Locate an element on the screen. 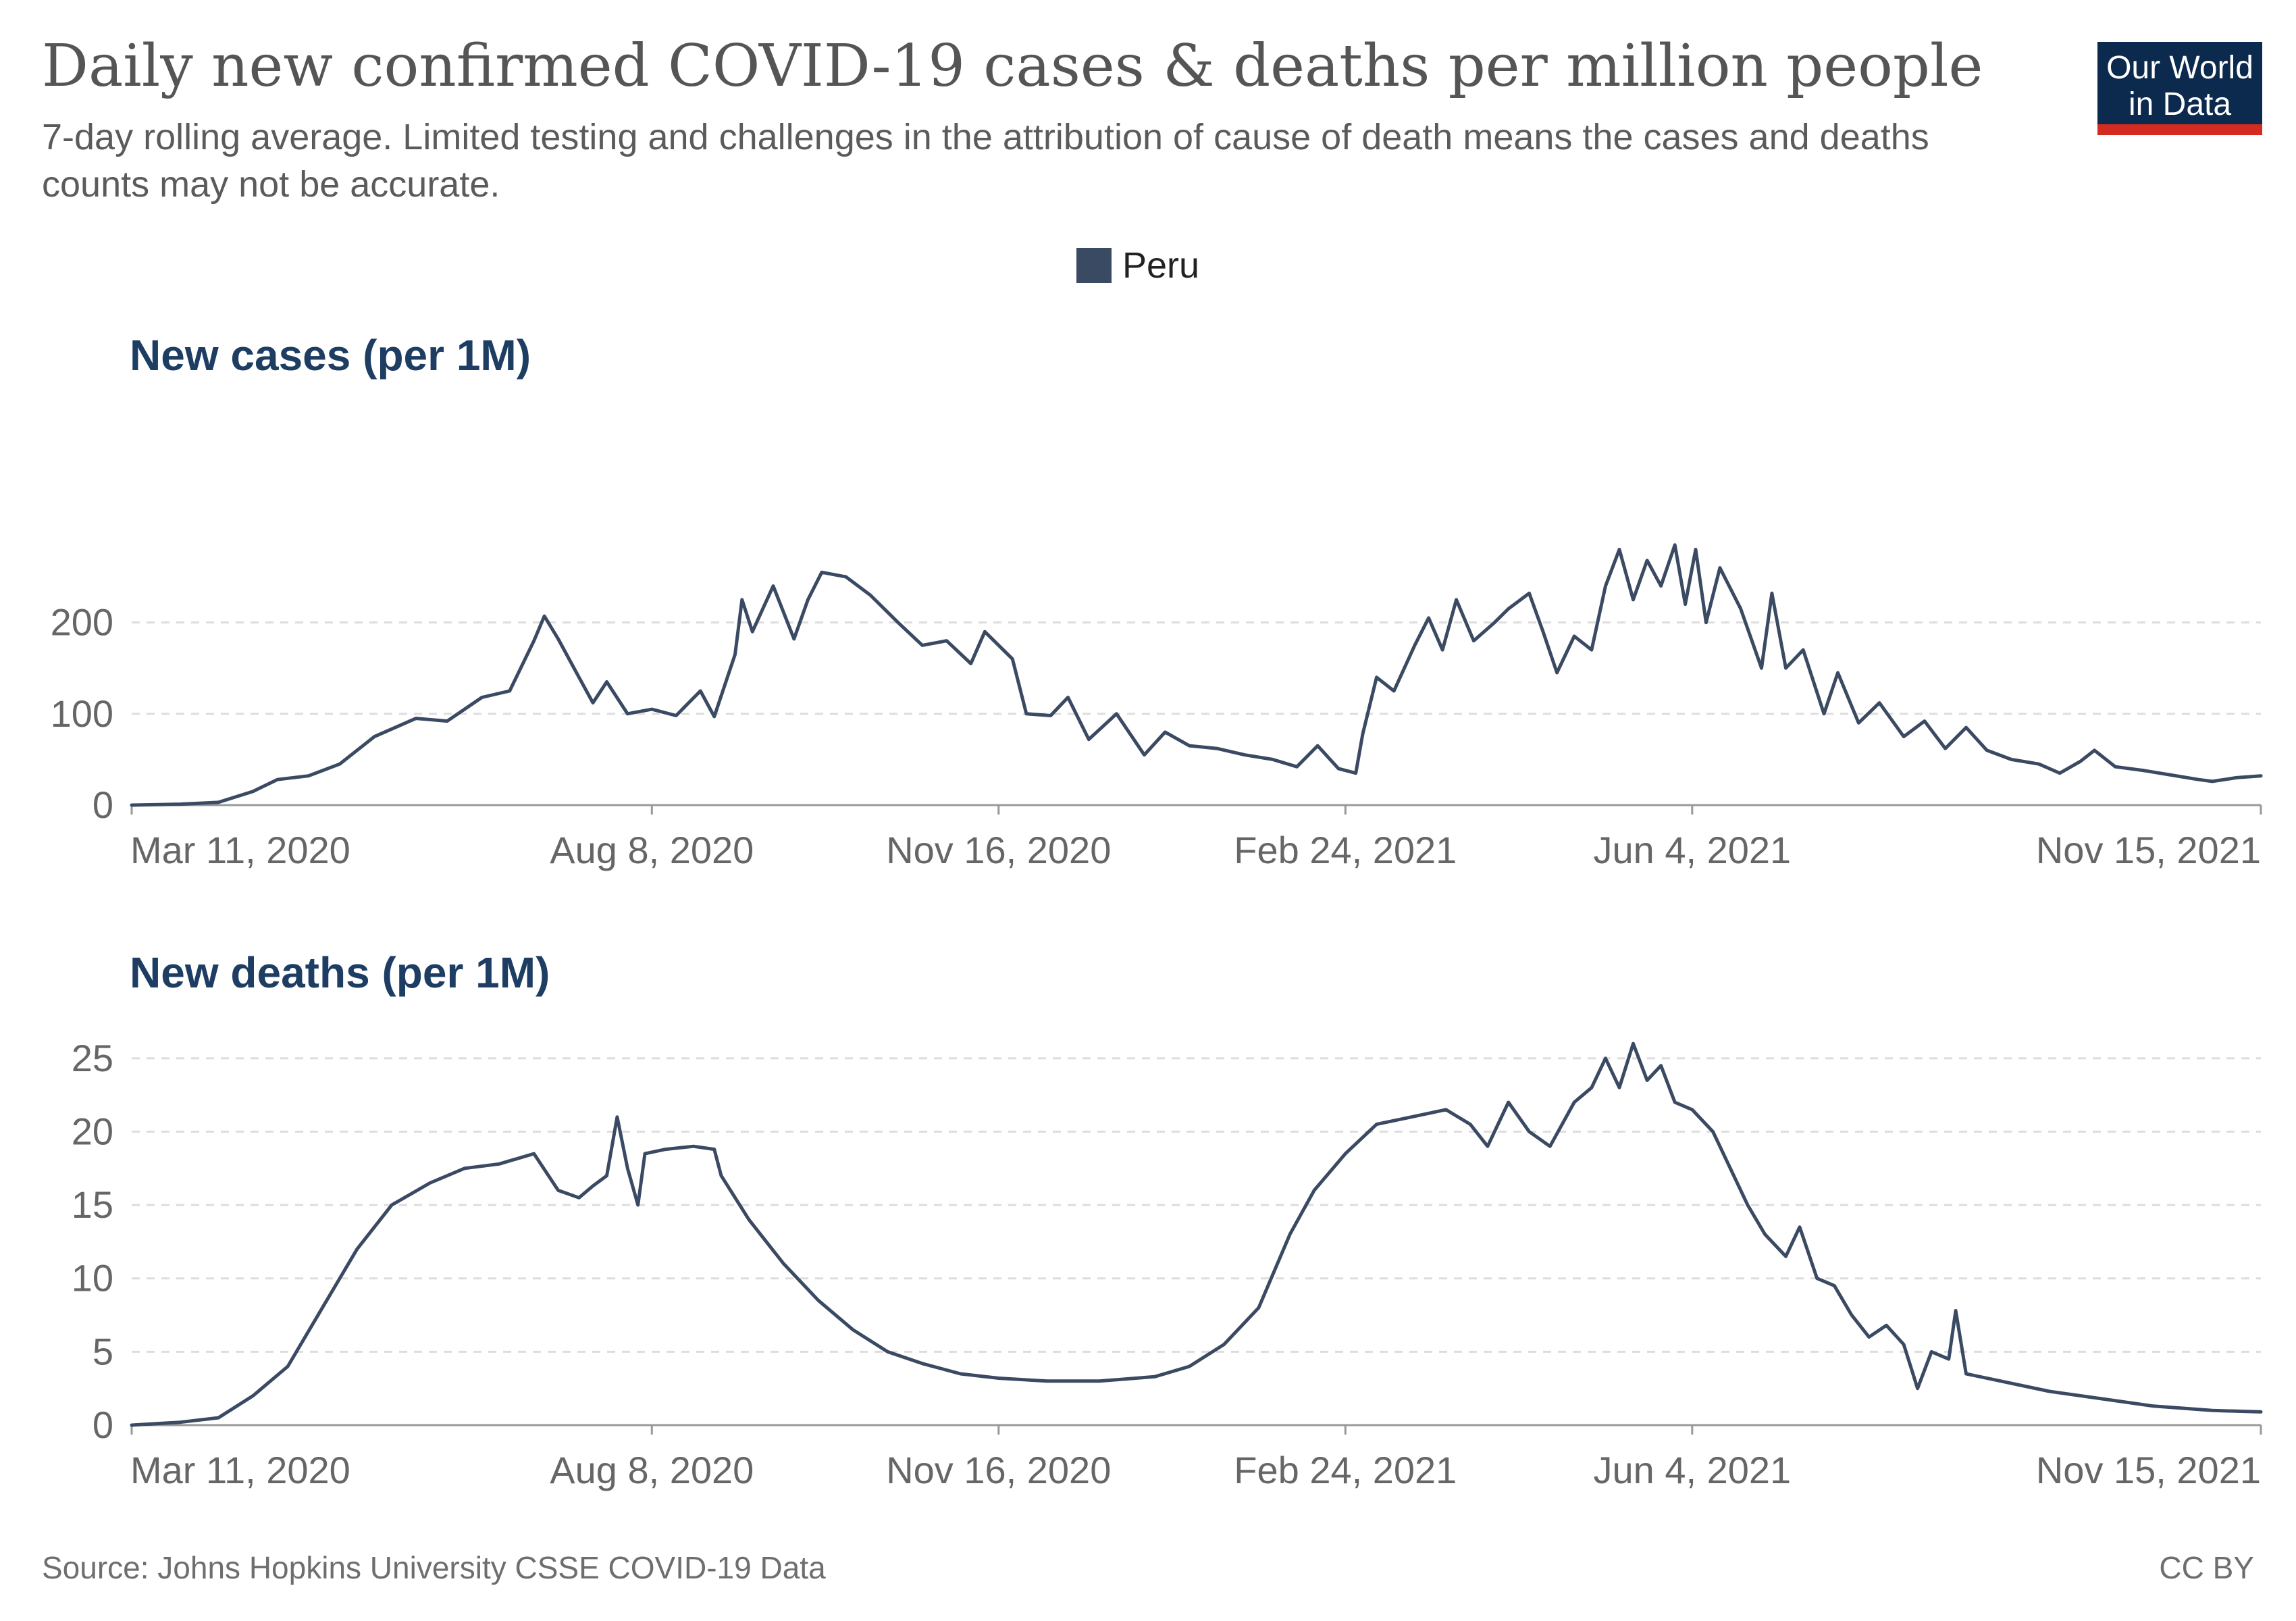 This screenshot has height=1621, width=2296. owid-logo: Our World in Data is located at coordinates (2179, 88).